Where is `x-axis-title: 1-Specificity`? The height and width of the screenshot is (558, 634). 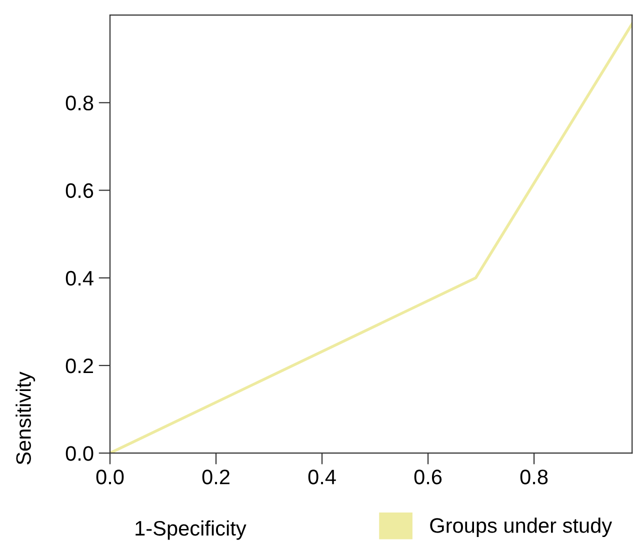 x-axis-title: 1-Specificity is located at coordinates (191, 530).